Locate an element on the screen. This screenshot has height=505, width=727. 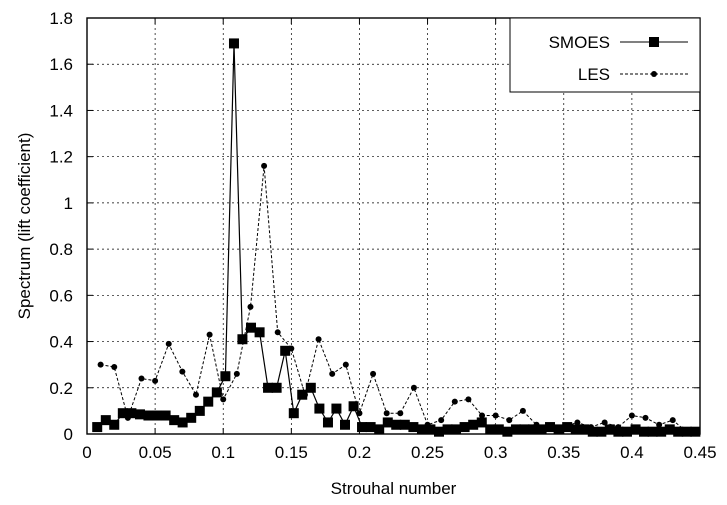
x-tick-label: 0.2 is located at coordinates (360, 452).